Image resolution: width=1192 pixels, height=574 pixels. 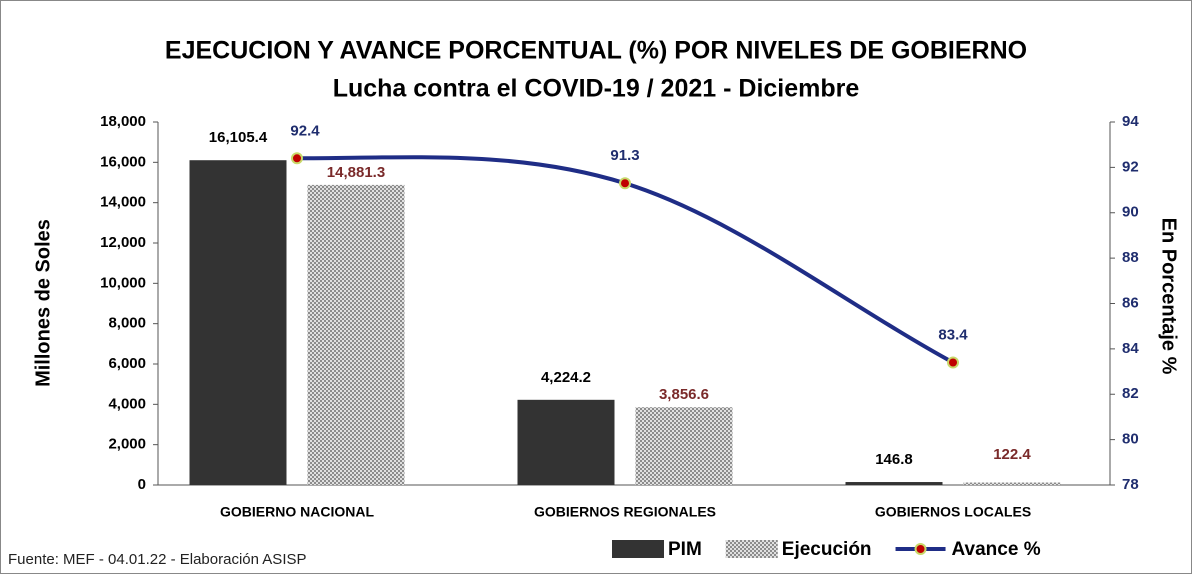 I want to click on line-value-label: 91.3, so click(x=624, y=155).